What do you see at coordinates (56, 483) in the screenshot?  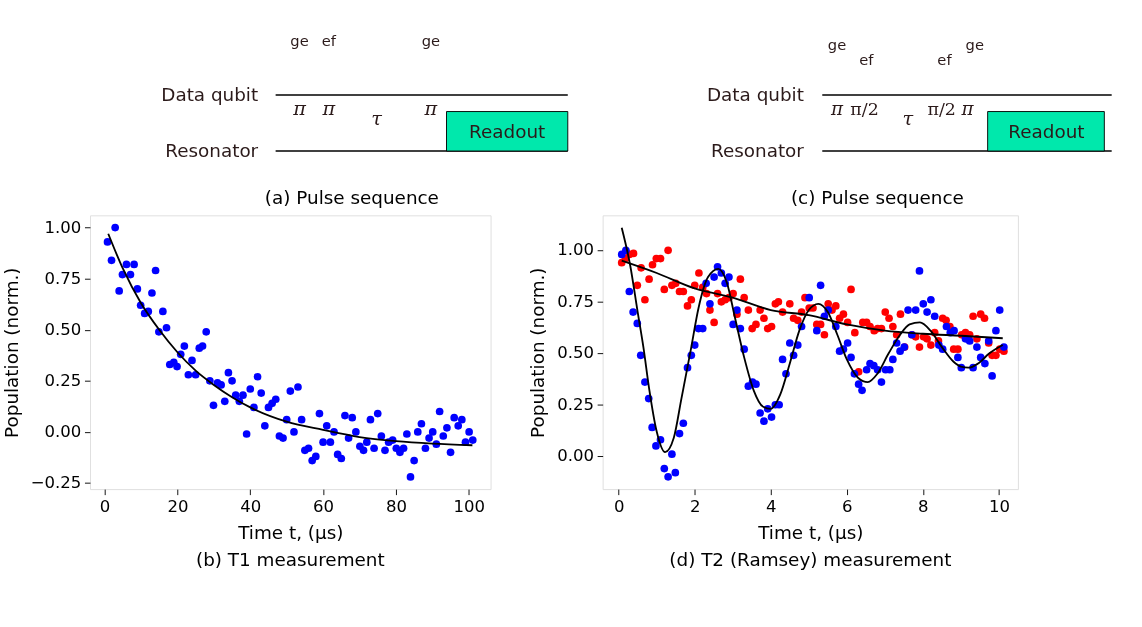 I see `y-tick-label: −0.25` at bounding box center [56, 483].